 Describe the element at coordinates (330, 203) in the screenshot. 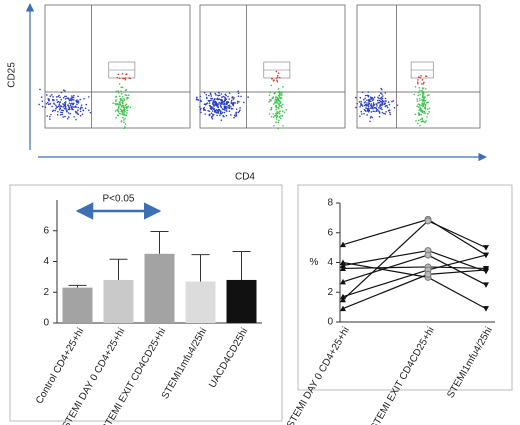

I see `y-tick-label: 8` at that location.